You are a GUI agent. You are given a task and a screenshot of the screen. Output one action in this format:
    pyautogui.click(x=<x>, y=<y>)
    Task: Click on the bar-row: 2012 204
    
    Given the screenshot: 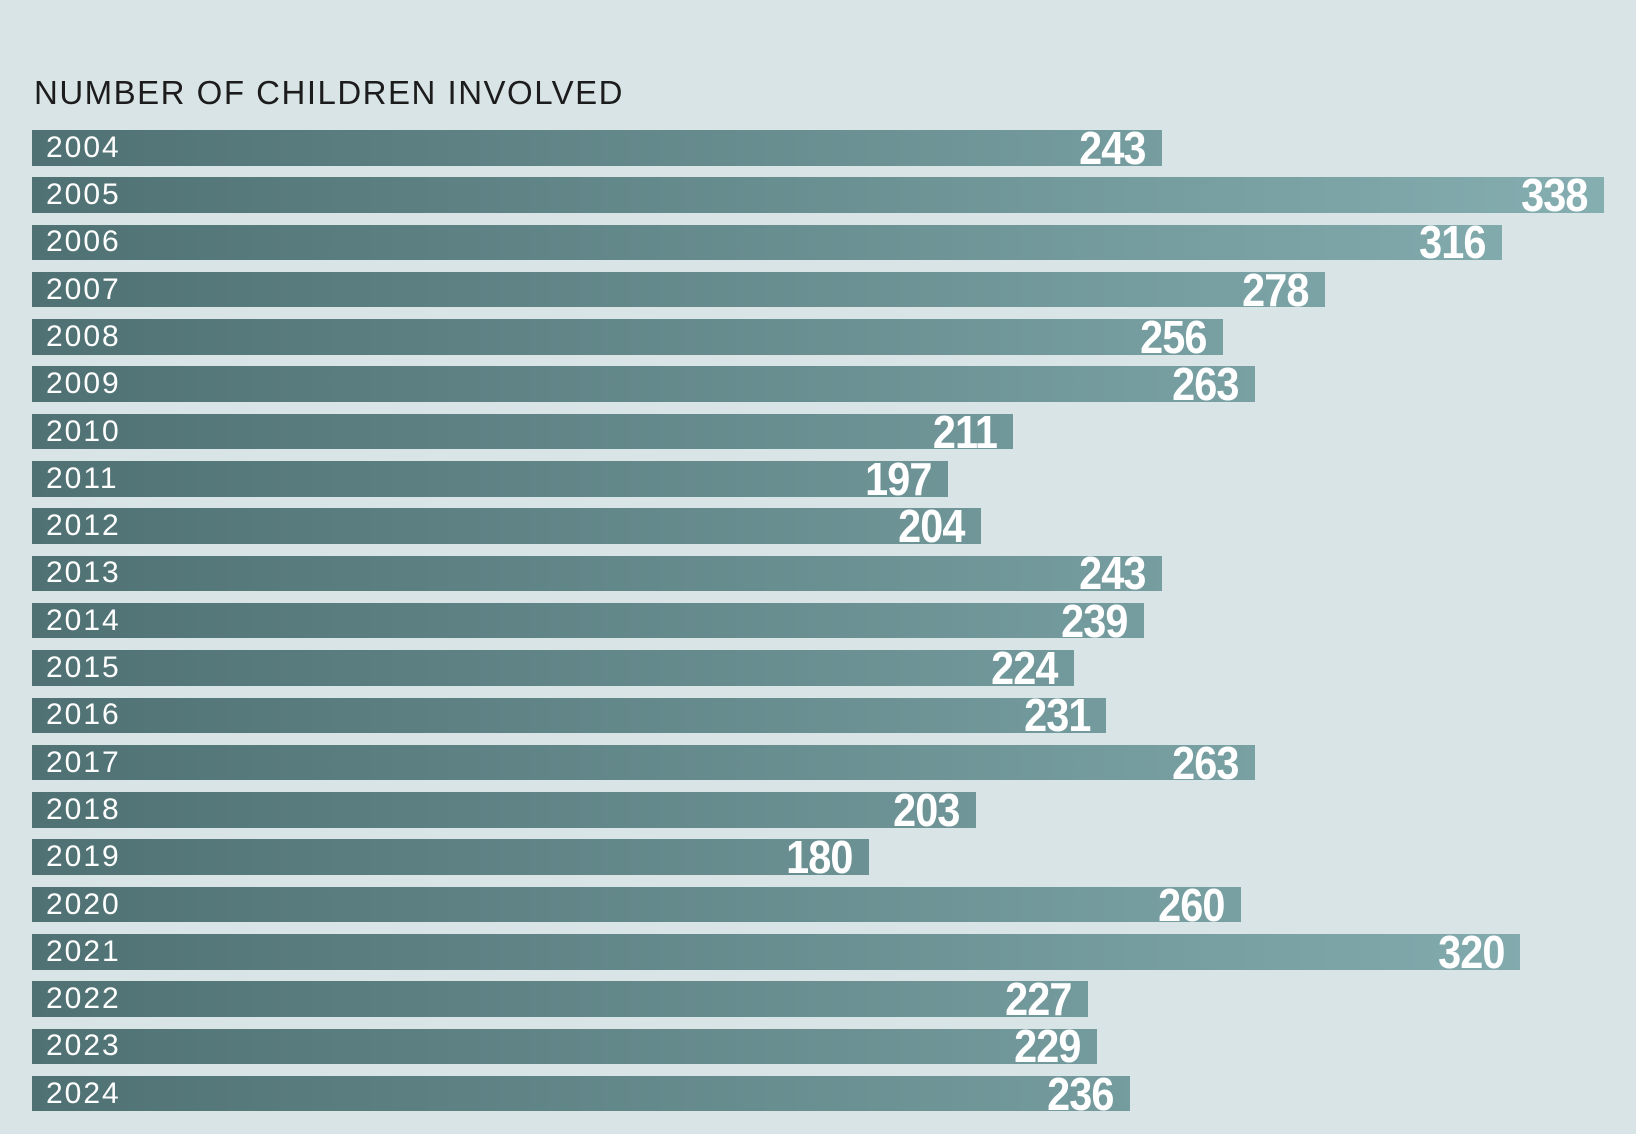 What is the action you would take?
    pyautogui.click(x=818, y=526)
    